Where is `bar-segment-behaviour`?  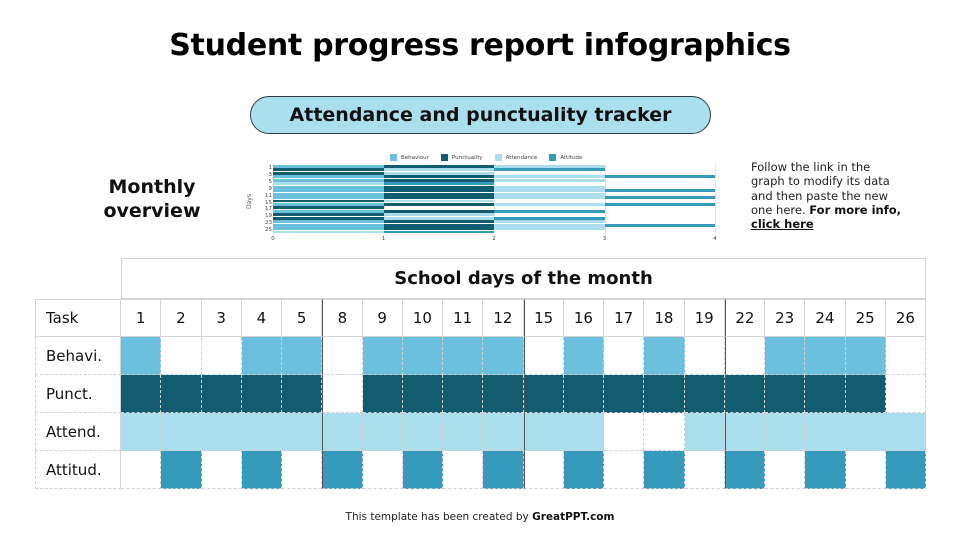 bar-segment-behaviour is located at coordinates (328, 187).